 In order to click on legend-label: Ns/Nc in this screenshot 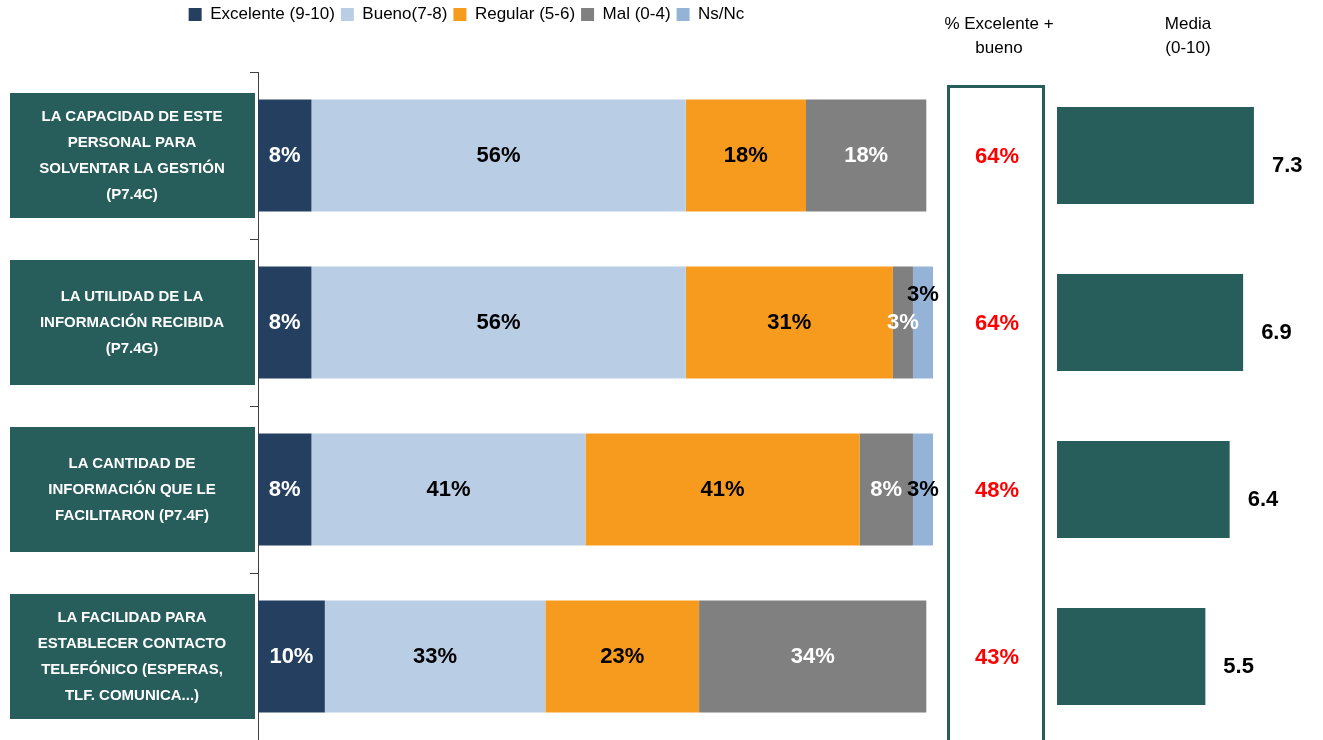, I will do `click(721, 14)`.